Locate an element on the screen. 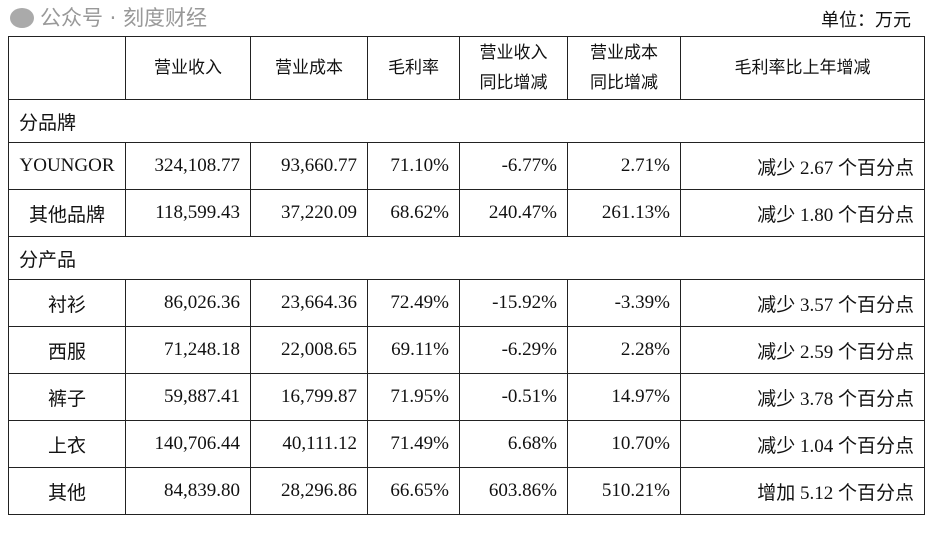 Image resolution: width=931 pixels, height=540 pixels. header-row: 营业收入 营业成本 毛利率 营业收入同比增减 营业成本同比增减 毛利率比上年增减 is located at coordinates (466, 68).